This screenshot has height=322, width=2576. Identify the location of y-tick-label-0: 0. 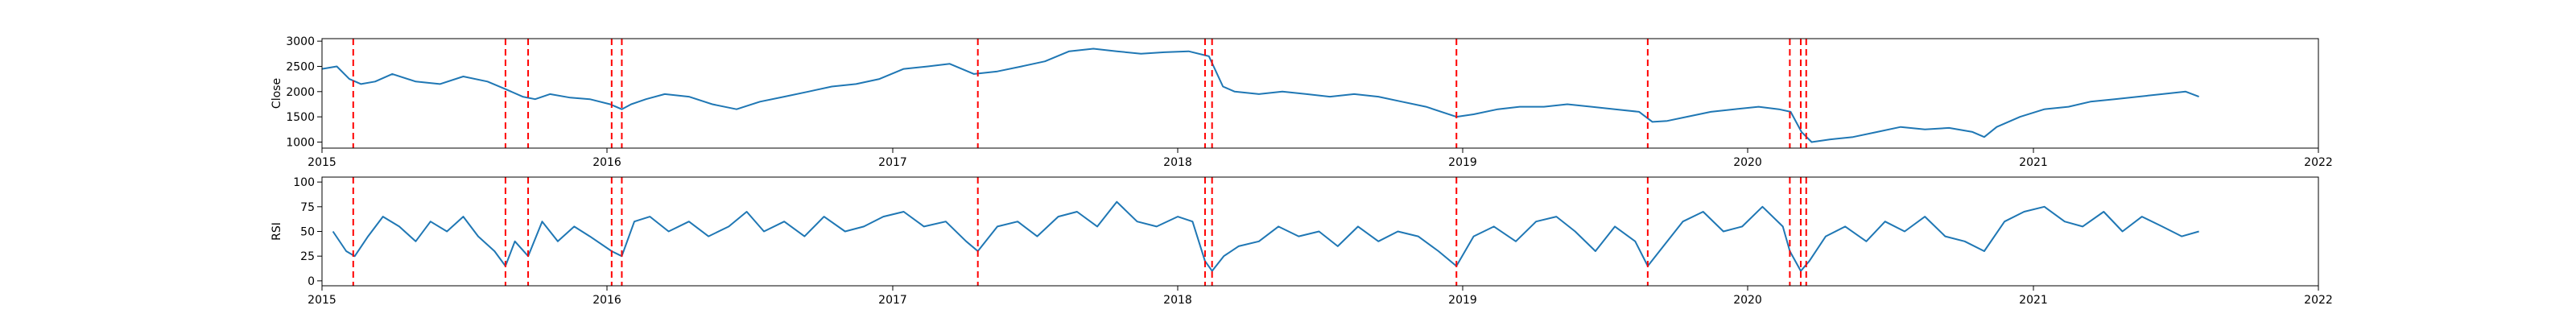
(311, 281).